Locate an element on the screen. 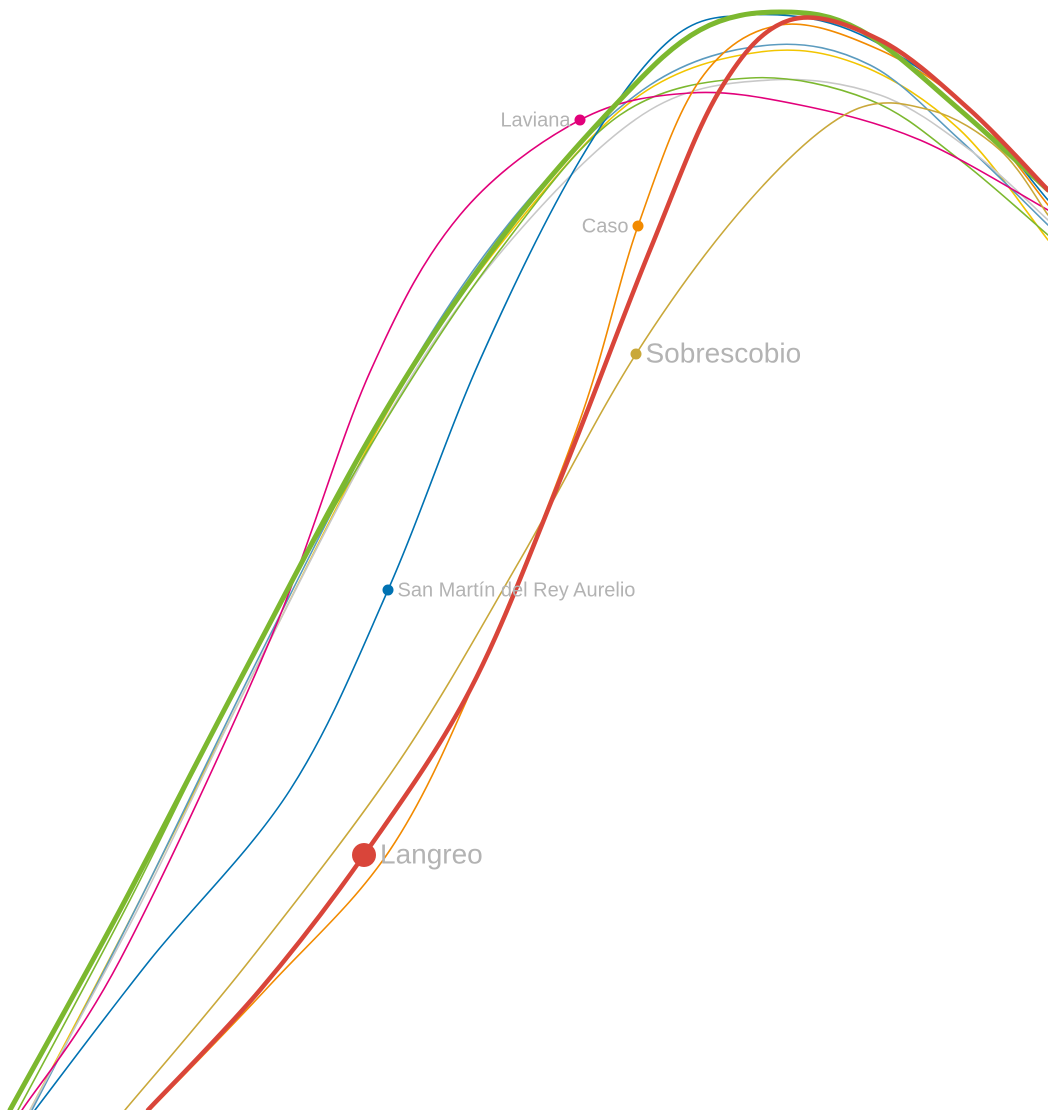 The width and height of the screenshot is (1048, 1110). series-label-caso: Caso is located at coordinates (605, 226).